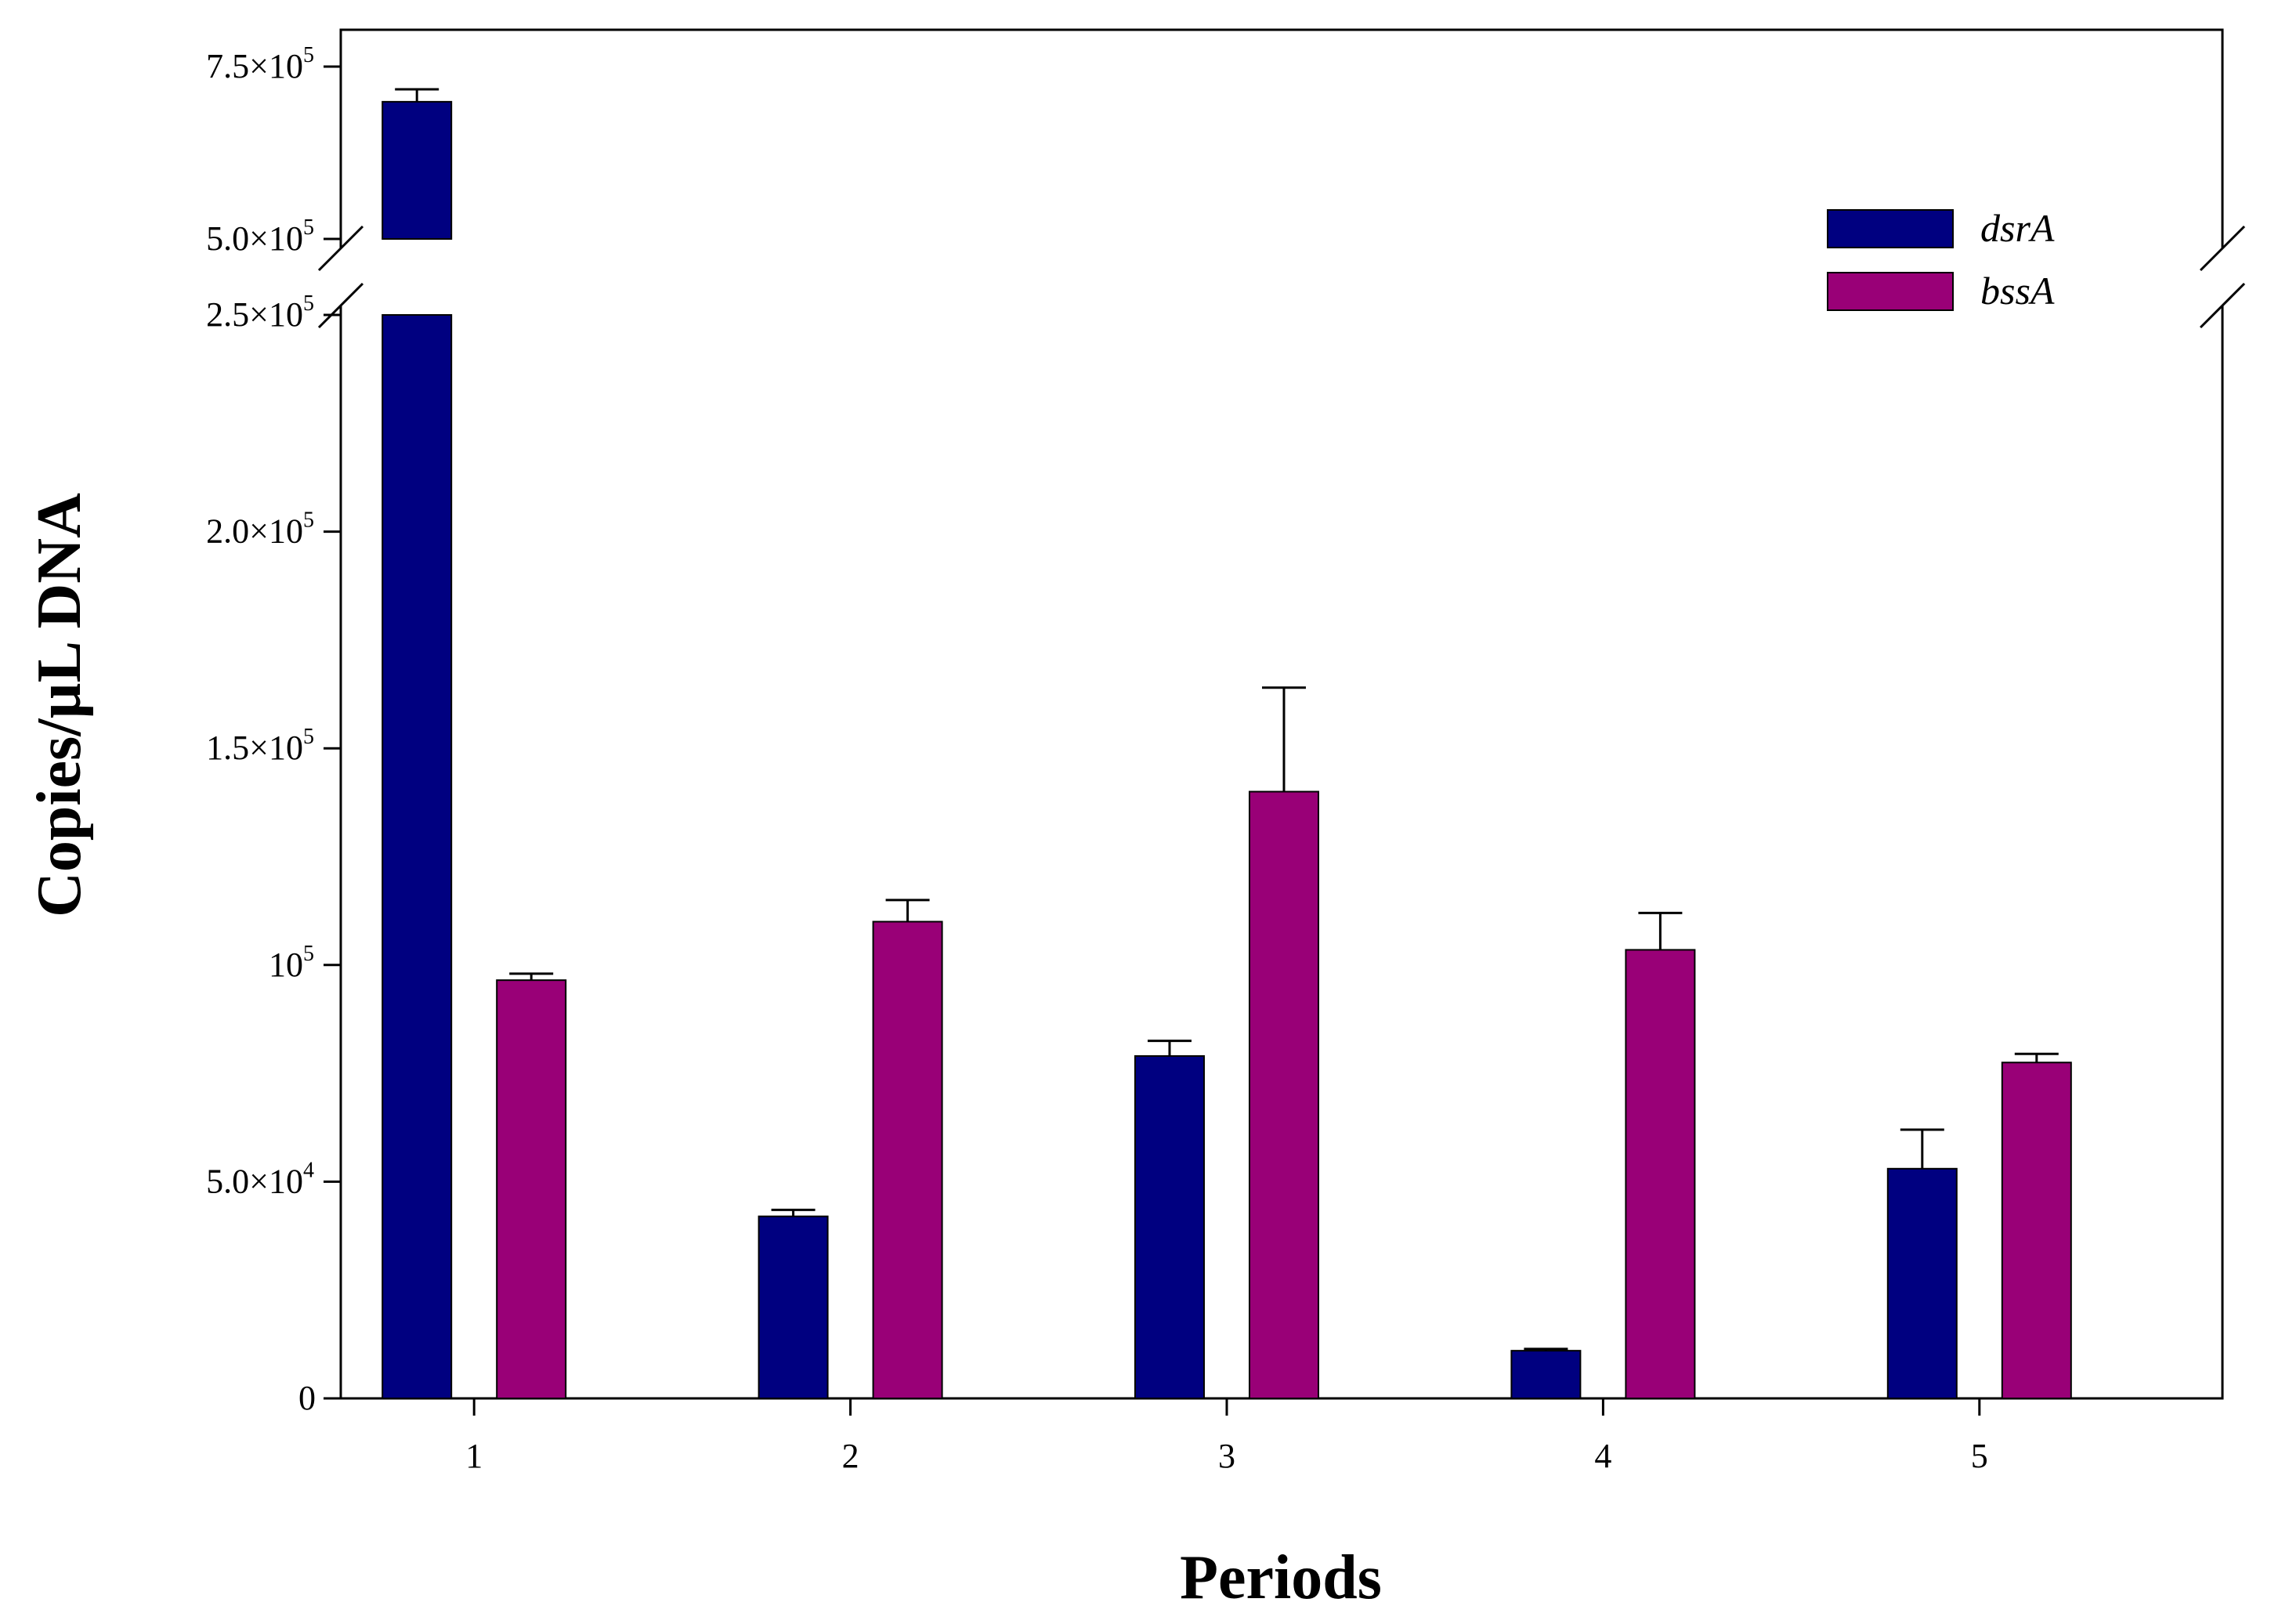 The height and width of the screenshot is (1624, 2271). Describe the element at coordinates (1281, 1577) in the screenshot. I see `x-axis-title: Periods` at that location.